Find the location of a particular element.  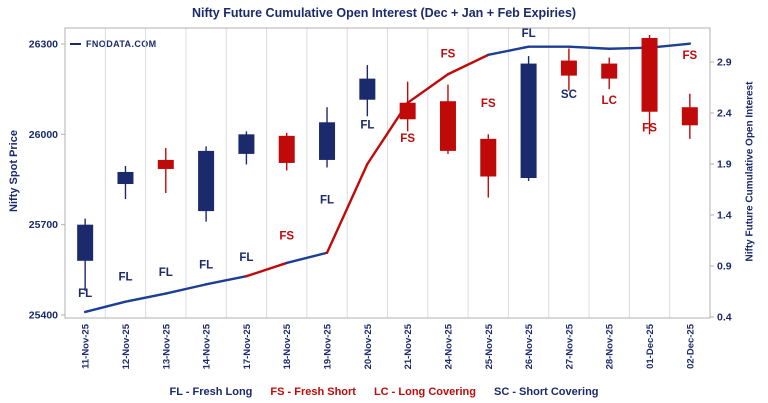

x-tick-label: 20-Nov-25 is located at coordinates (368, 346).